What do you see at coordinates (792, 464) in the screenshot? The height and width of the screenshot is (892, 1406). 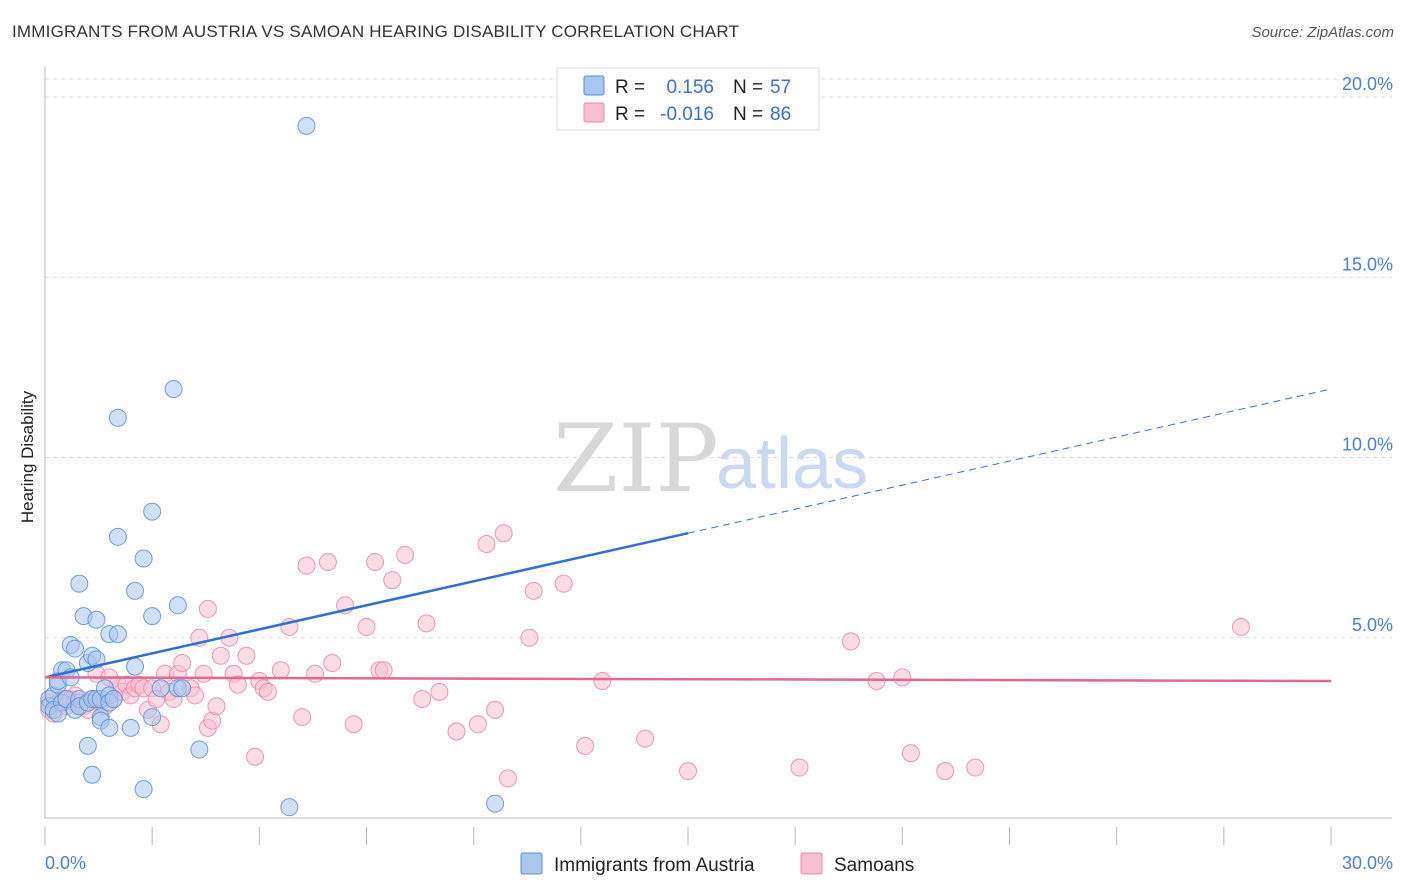 I see `watermark-atlas: atlas` at bounding box center [792, 464].